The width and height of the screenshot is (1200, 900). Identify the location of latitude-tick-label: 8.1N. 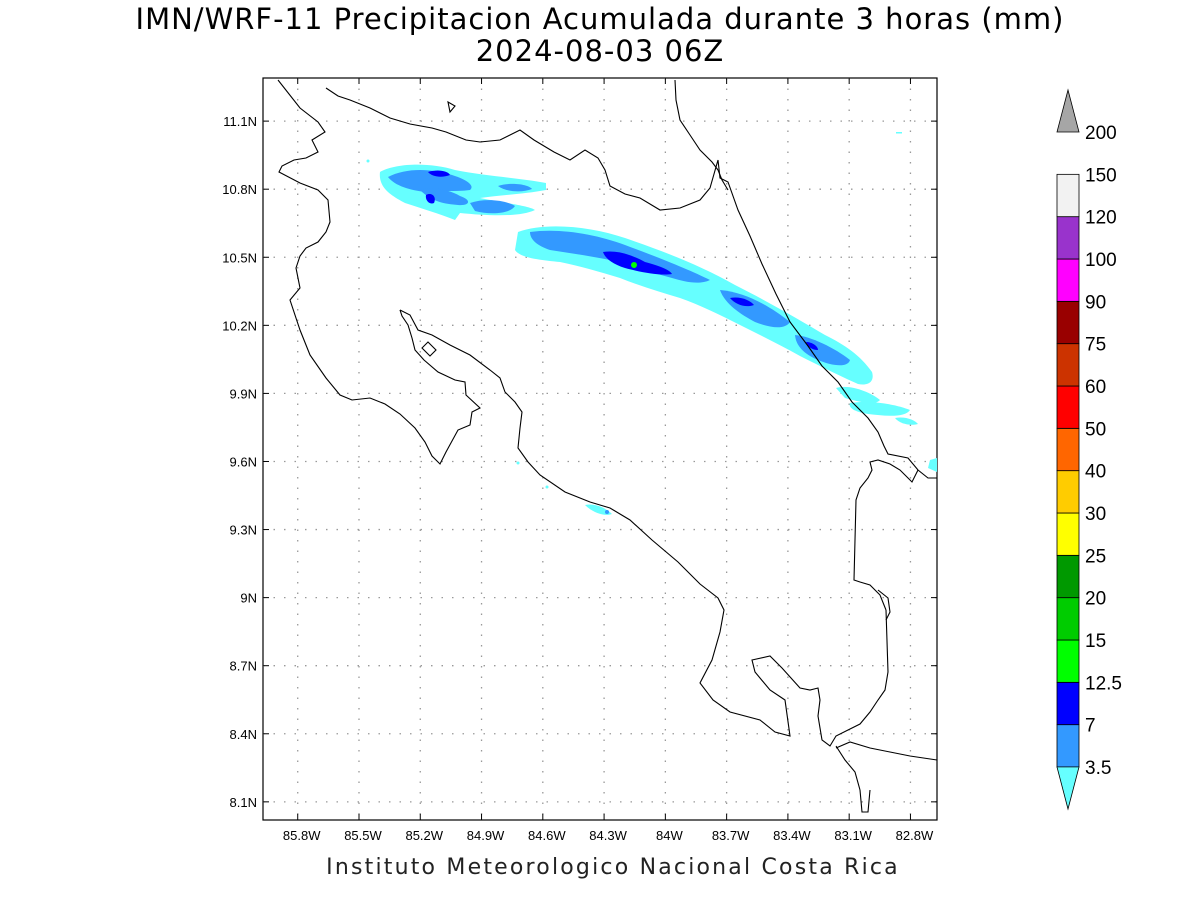
(243, 802).